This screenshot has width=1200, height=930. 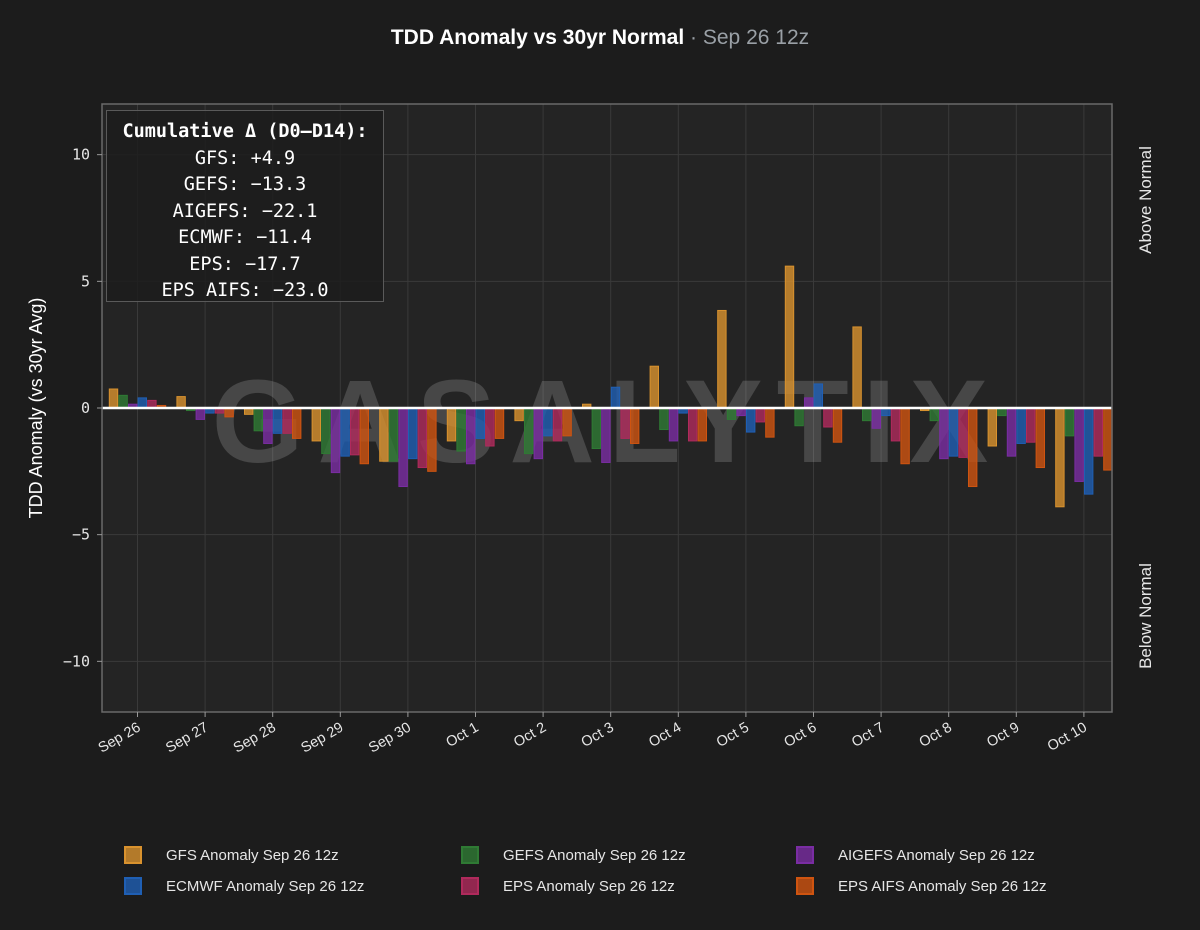 I want to click on below-normal-label: Below Normal, so click(x=1145, y=616).